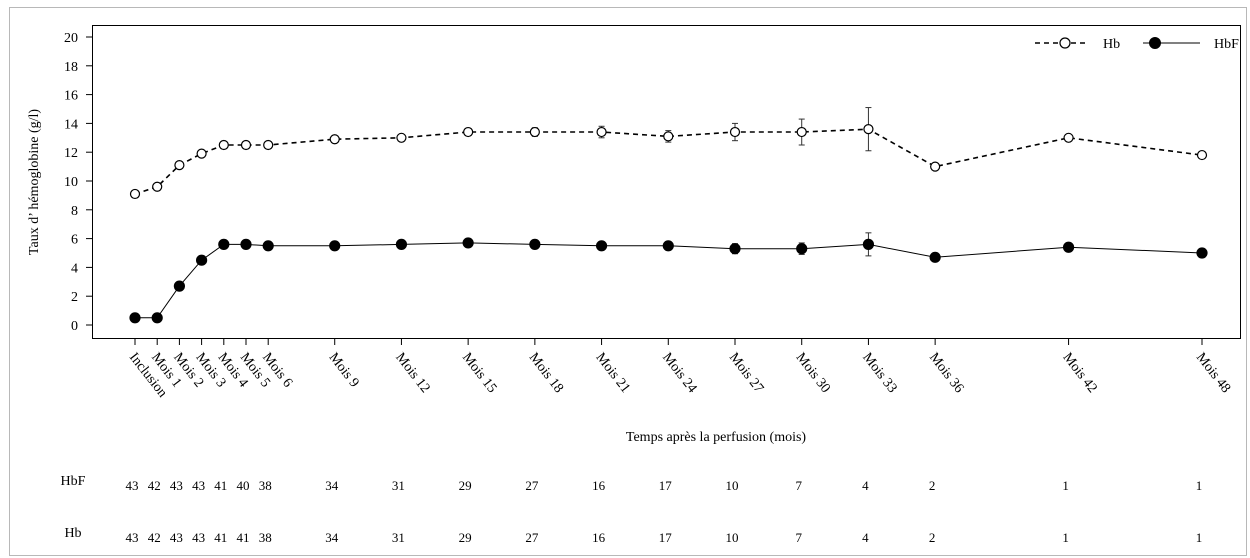 This screenshot has height=558, width=1250. What do you see at coordinates (71, 38) in the screenshot?
I see `y-tick-label: 20` at bounding box center [71, 38].